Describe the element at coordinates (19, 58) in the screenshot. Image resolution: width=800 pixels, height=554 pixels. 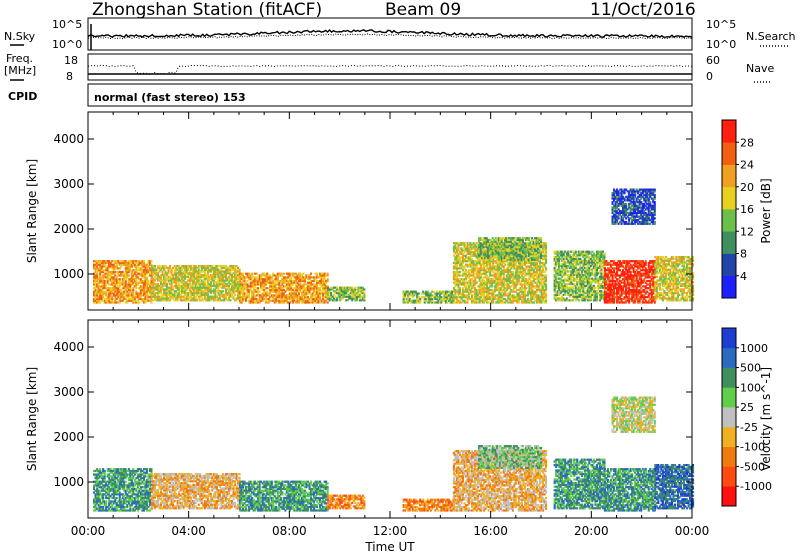
I see `freq-label-1: Freq.` at that location.